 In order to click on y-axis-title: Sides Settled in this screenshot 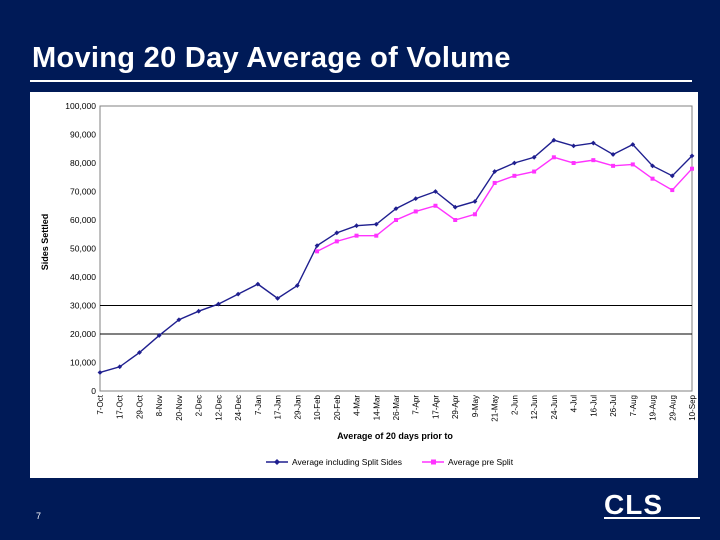, I will do `click(45, 242)`.